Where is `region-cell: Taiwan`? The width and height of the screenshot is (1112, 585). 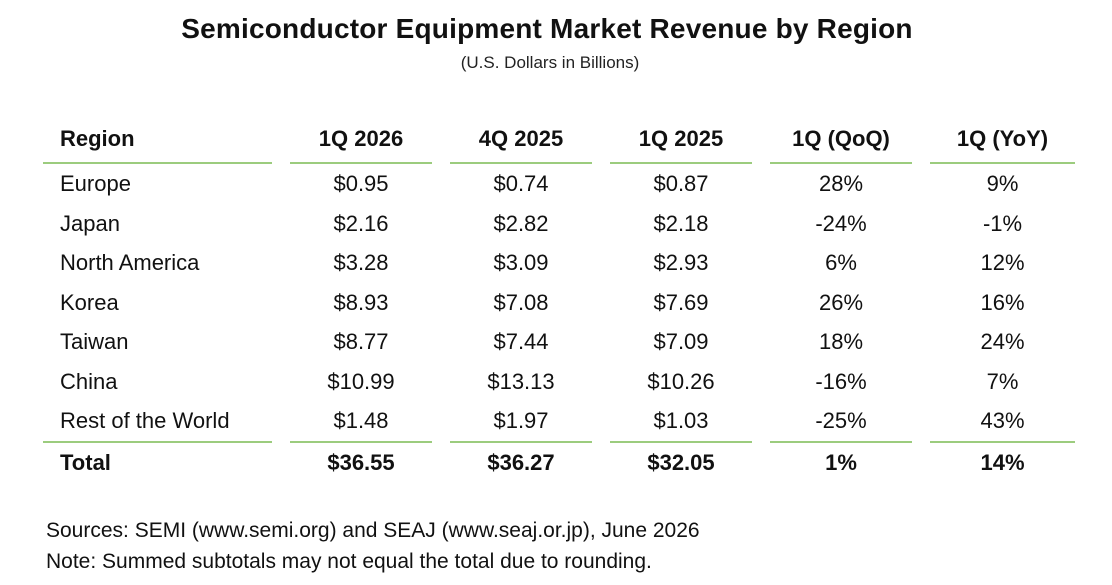 region-cell: Taiwan is located at coordinates (94, 341).